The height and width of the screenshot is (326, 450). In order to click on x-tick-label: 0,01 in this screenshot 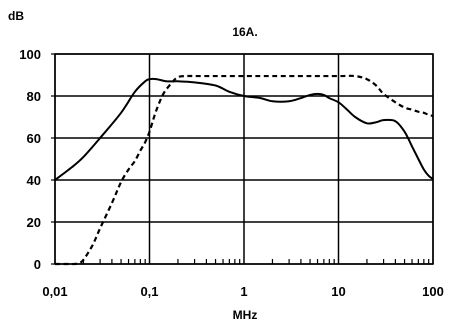, I will do `click(54, 291)`.